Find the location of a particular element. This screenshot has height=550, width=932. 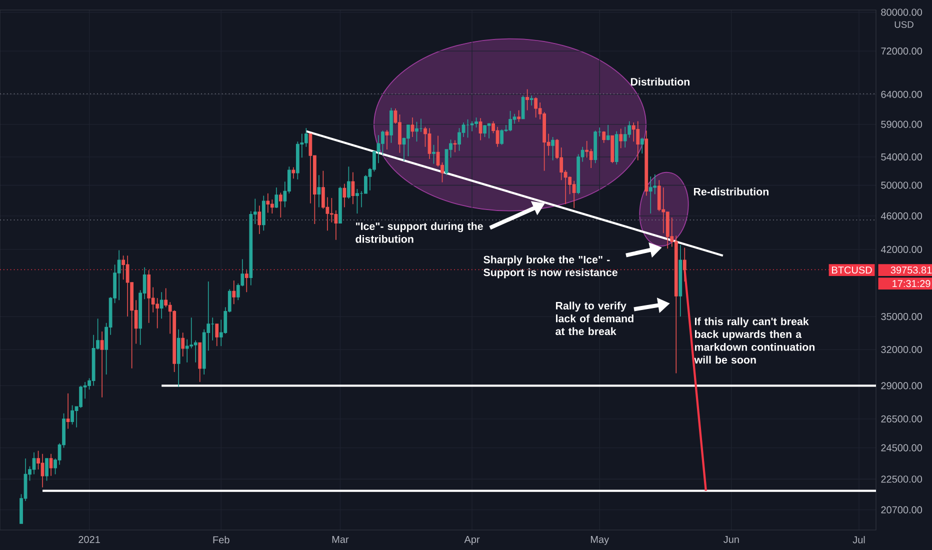

x-tick-label: Jun is located at coordinates (731, 539).